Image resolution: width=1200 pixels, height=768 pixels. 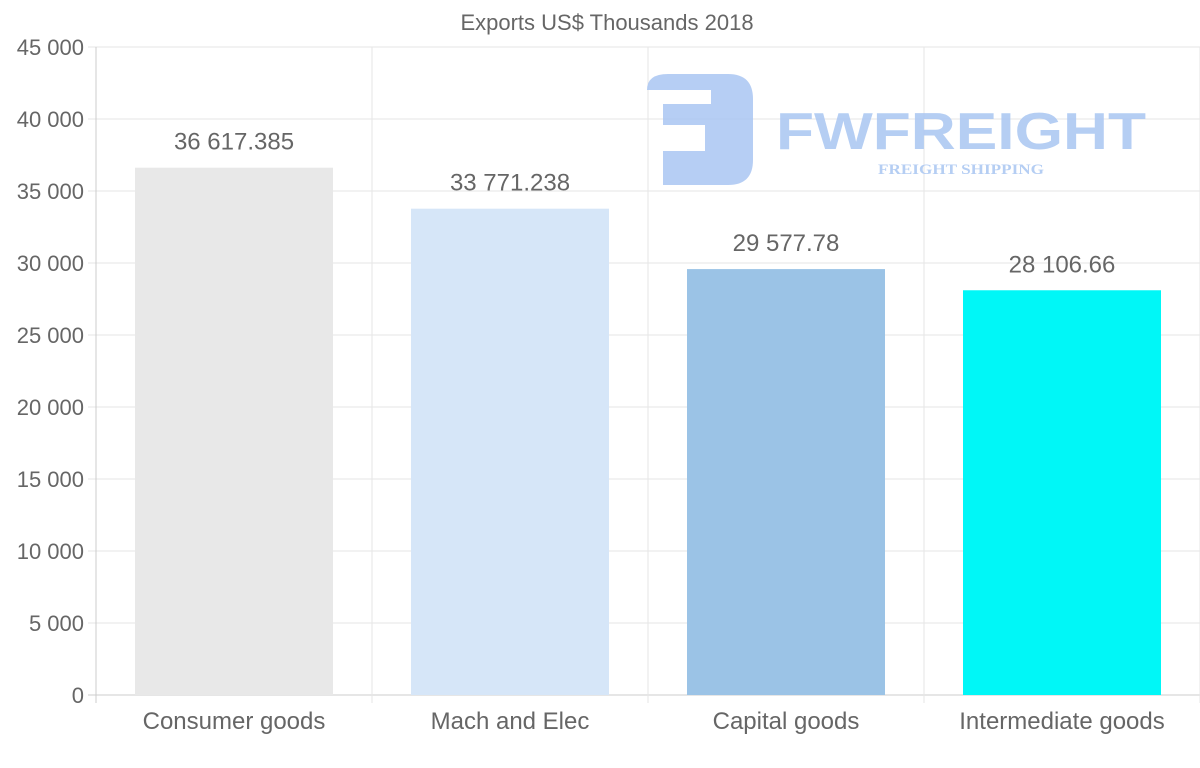 What do you see at coordinates (56, 623) in the screenshot?
I see `y-tick-label: 5 000` at bounding box center [56, 623].